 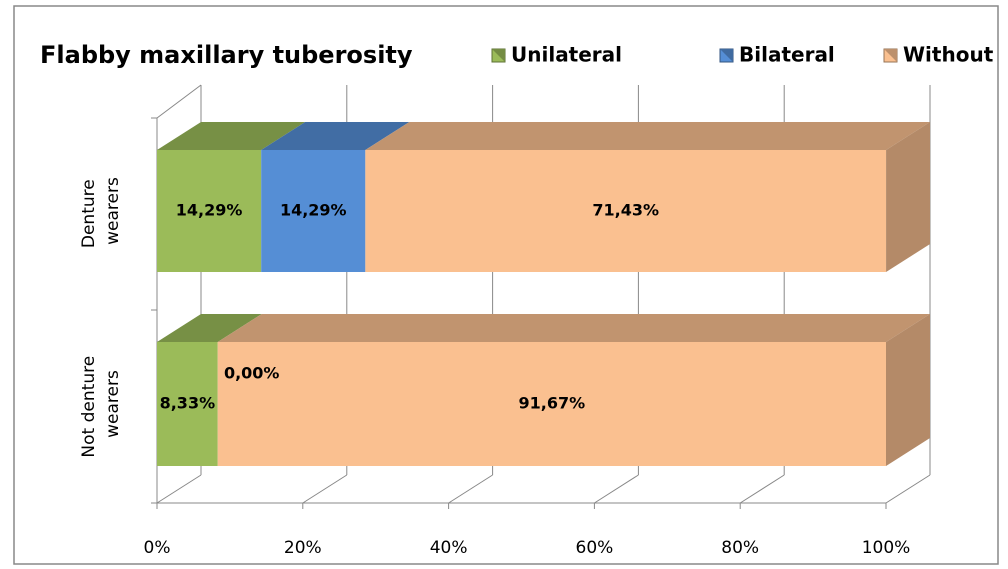 I want to click on legend-label: Unilateral, so click(x=566, y=55).